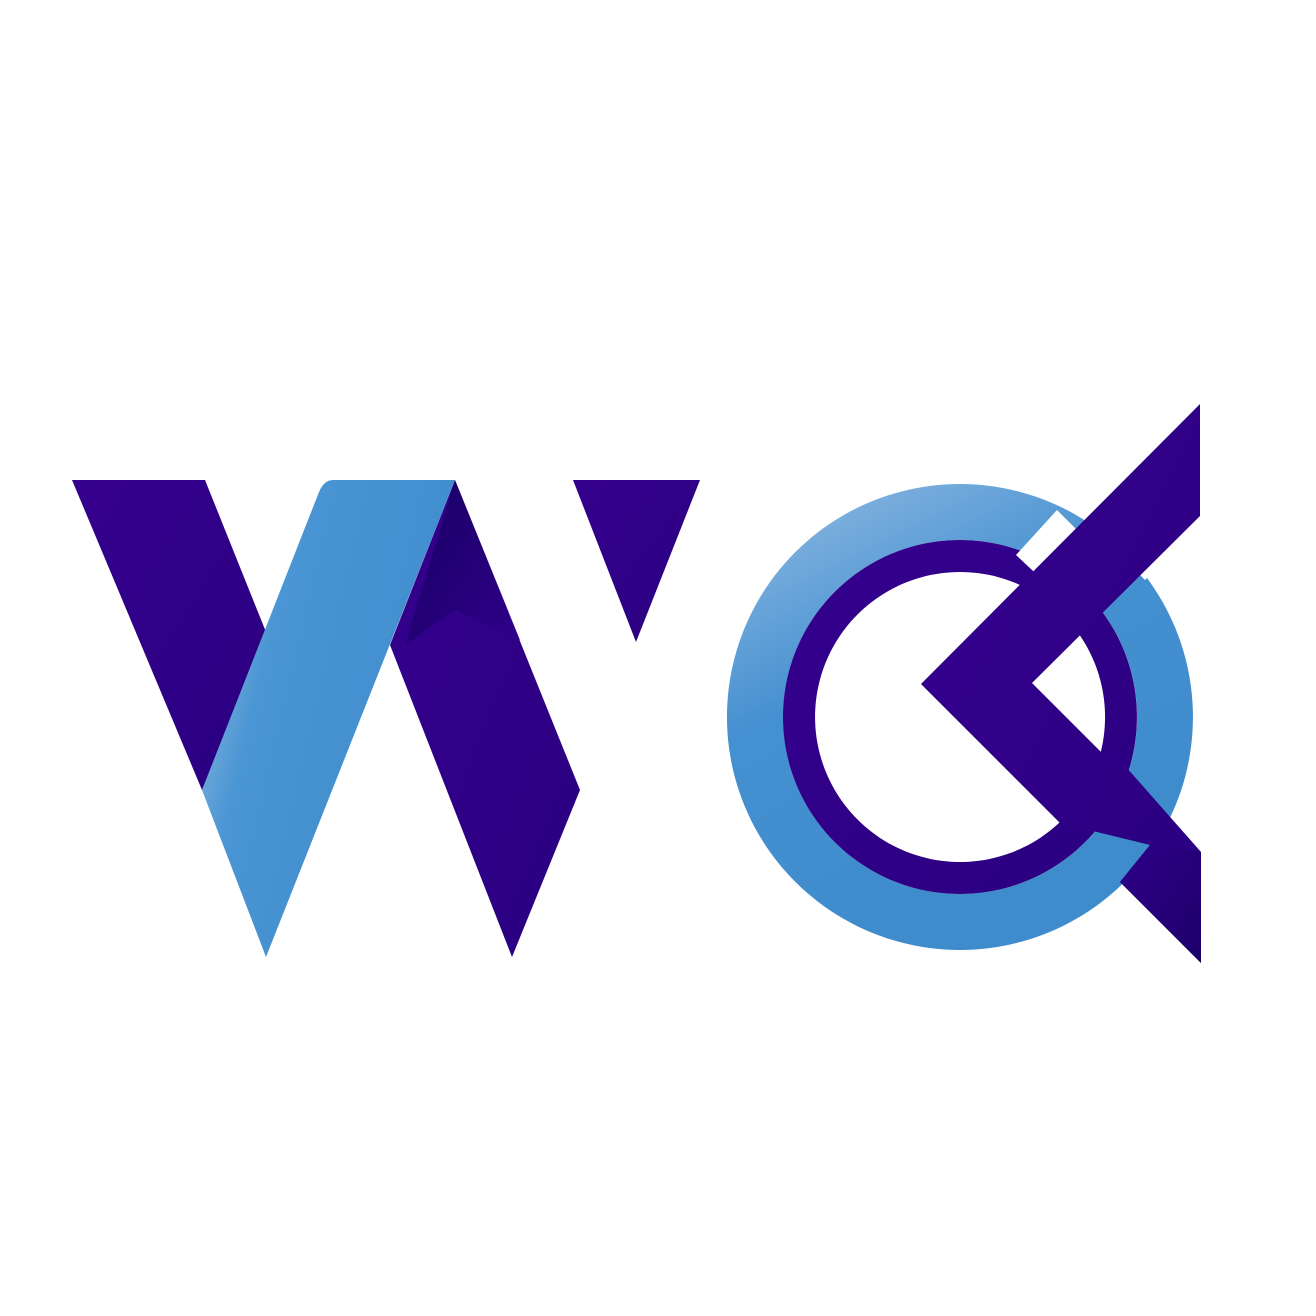  Describe the element at coordinates (1061, 683) in the screenshot. I see `q-arrow` at that location.